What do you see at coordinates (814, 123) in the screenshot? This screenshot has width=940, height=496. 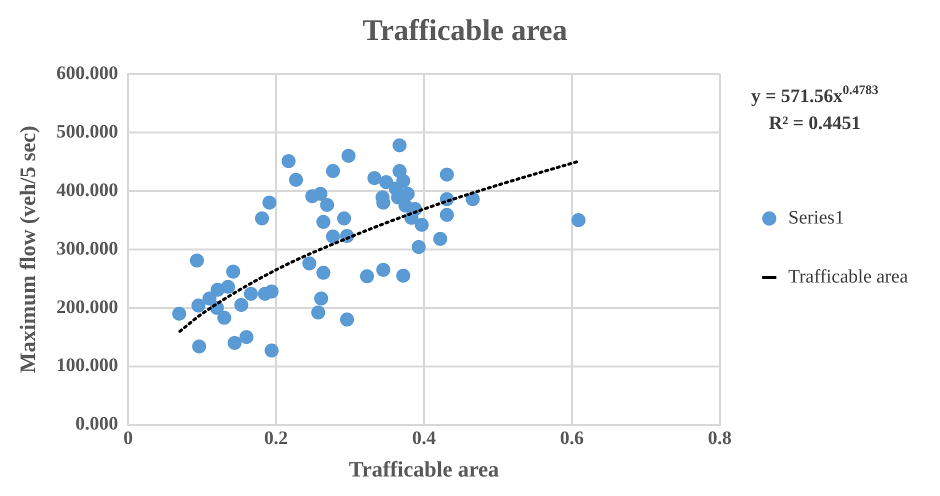 I see `text: R² = 0.4451` at bounding box center [814, 123].